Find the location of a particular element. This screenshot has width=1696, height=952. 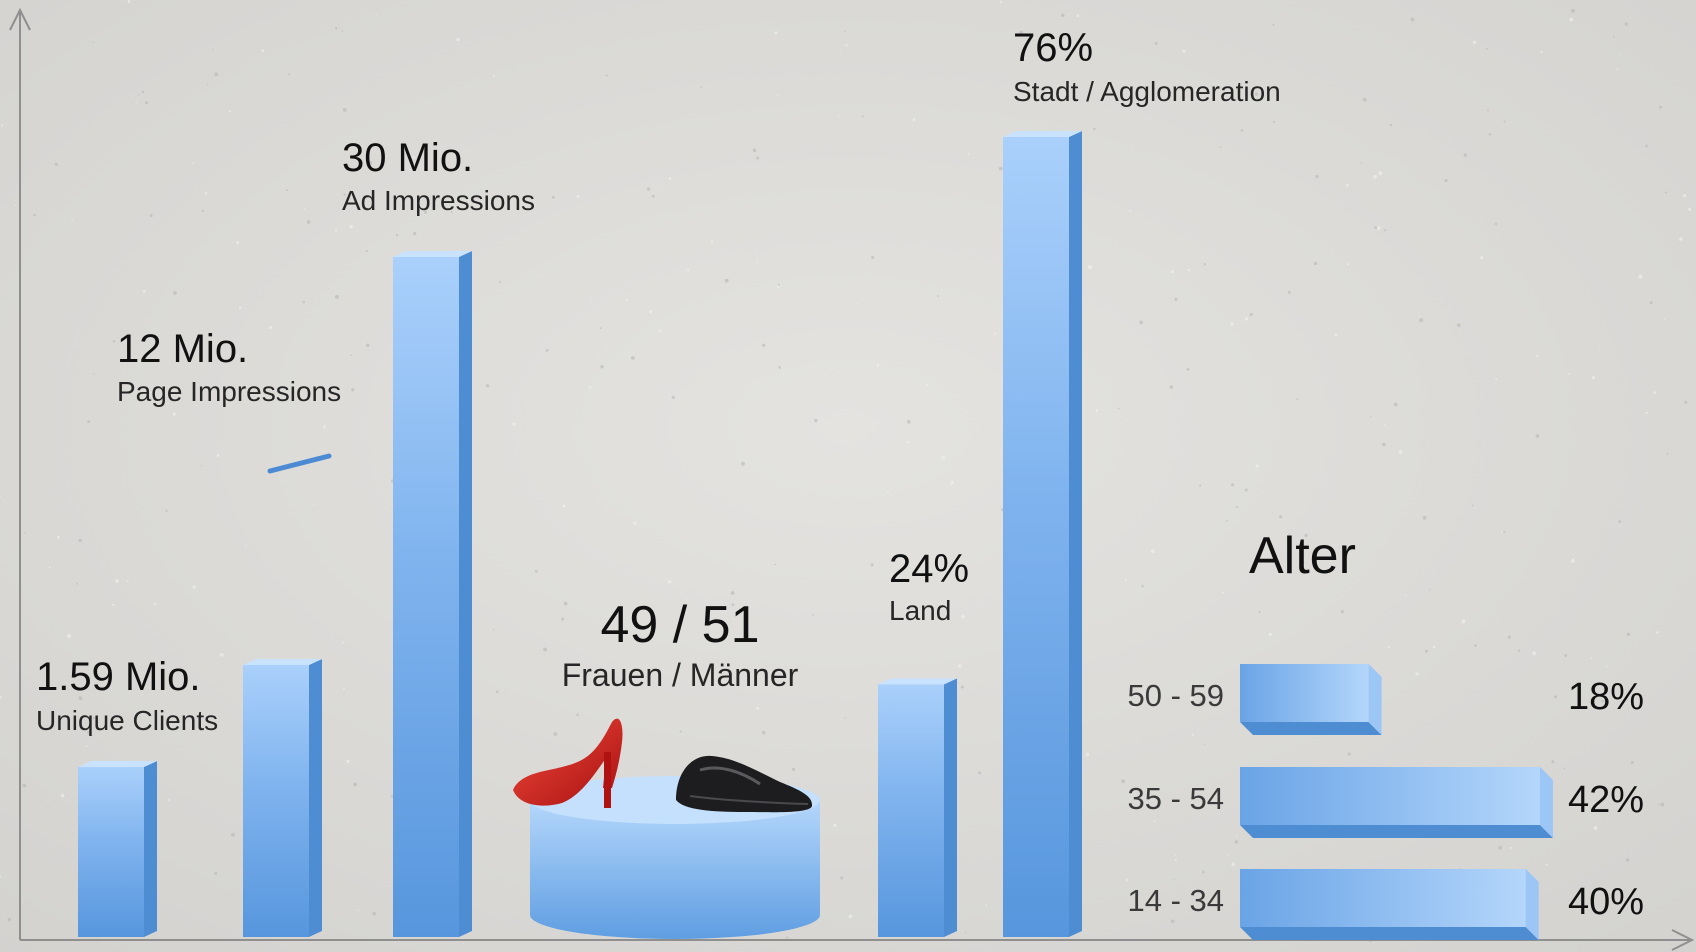

age-chart-title: Alter is located at coordinates (1302, 556).